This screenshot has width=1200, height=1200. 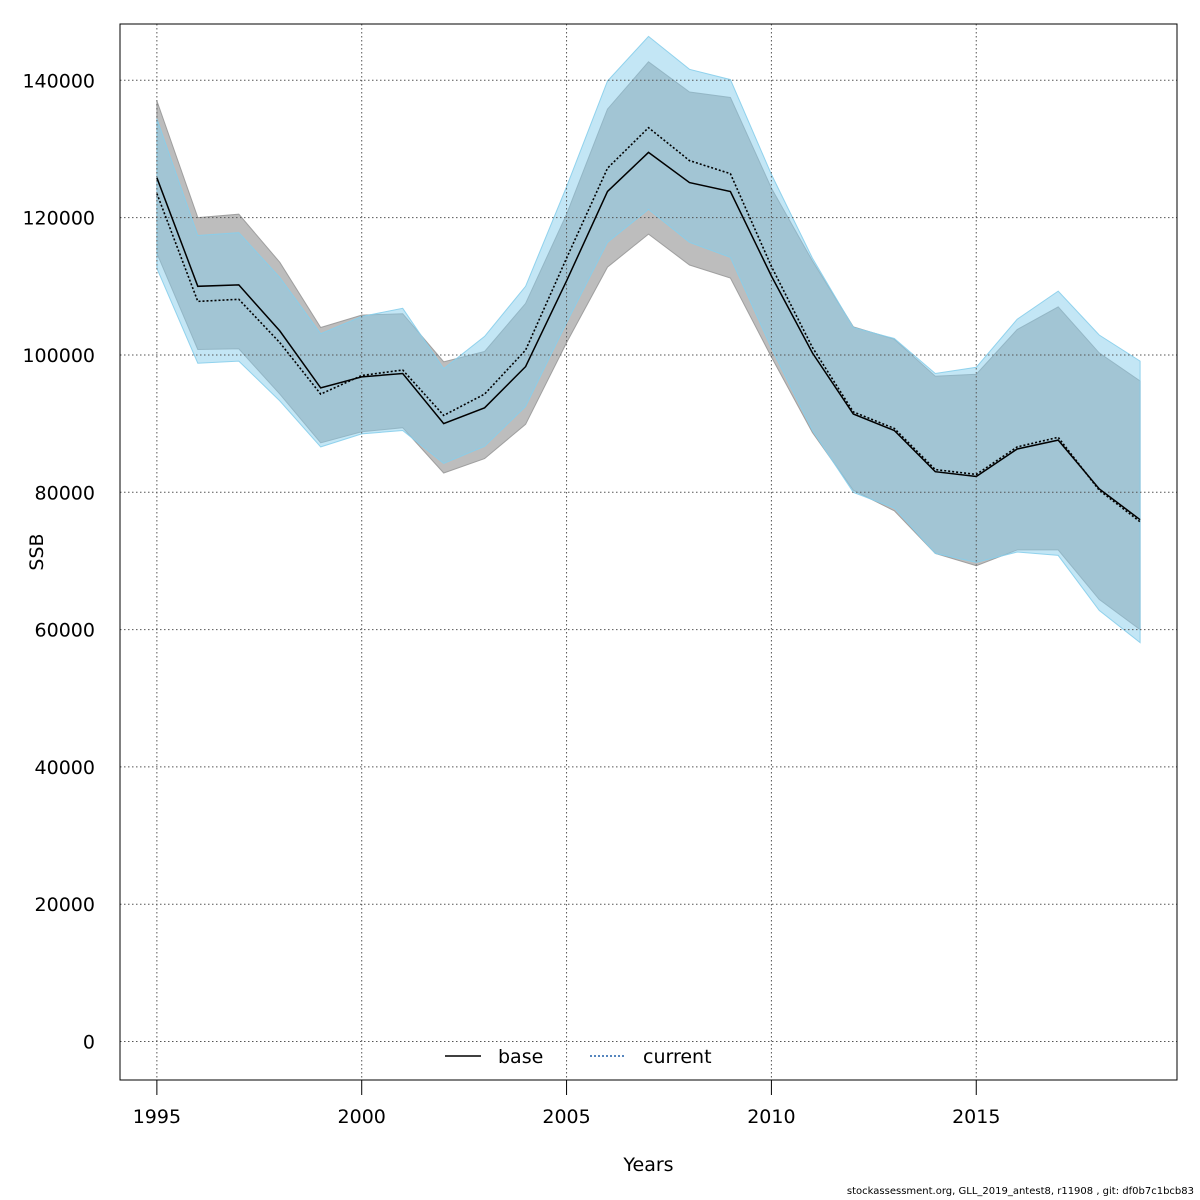 I want to click on y-tick-label-0: 0, so click(x=89, y=1043).